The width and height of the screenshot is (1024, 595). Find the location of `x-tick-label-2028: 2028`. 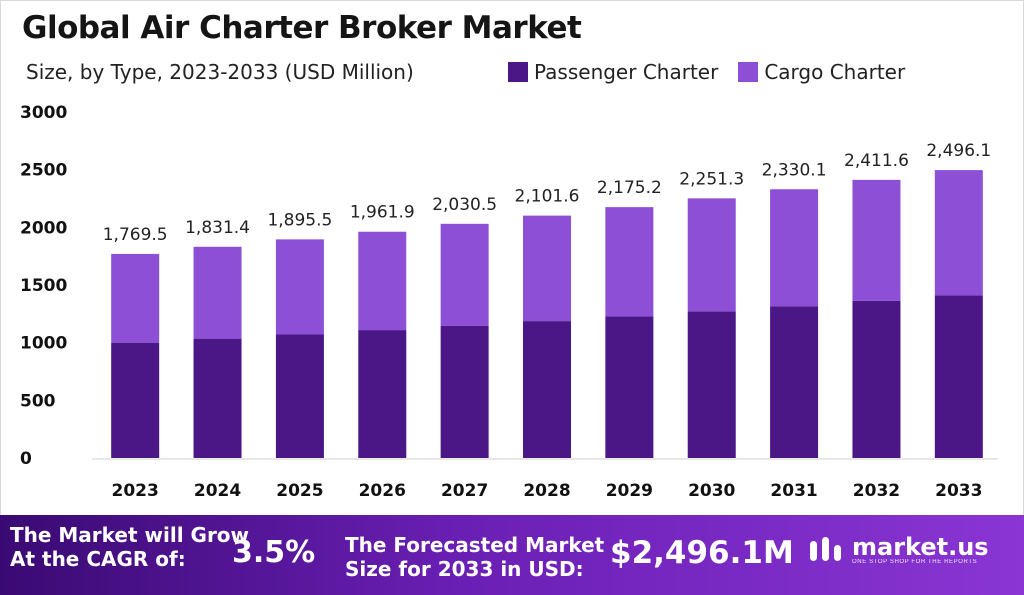

x-tick-label-2028: 2028 is located at coordinates (546, 491).